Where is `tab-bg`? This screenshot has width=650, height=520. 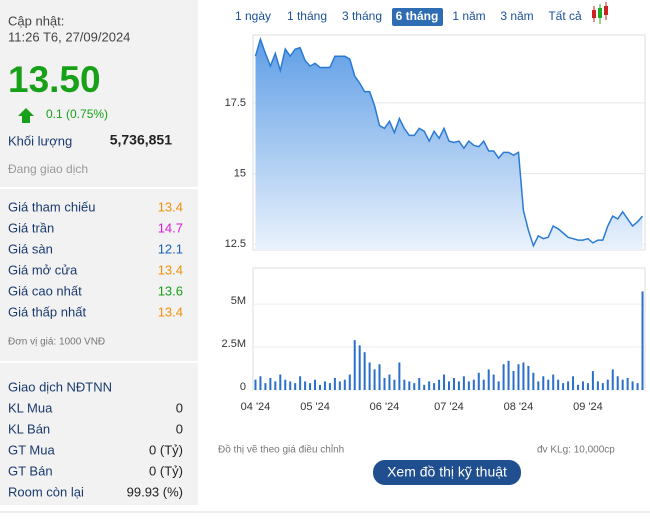
tab-bg is located at coordinates (417, 17).